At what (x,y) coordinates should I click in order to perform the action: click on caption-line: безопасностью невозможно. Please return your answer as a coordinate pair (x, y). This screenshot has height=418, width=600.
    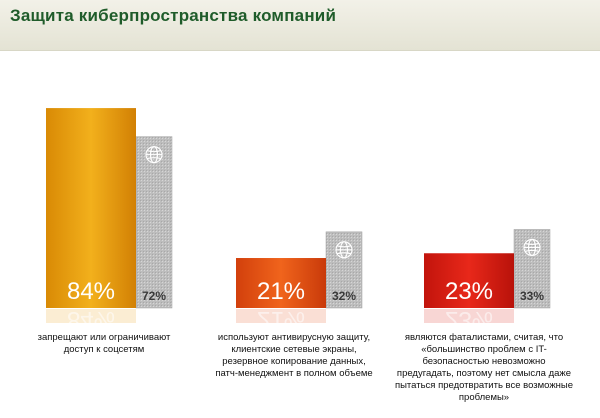
    Looking at the image, I should click on (484, 361).